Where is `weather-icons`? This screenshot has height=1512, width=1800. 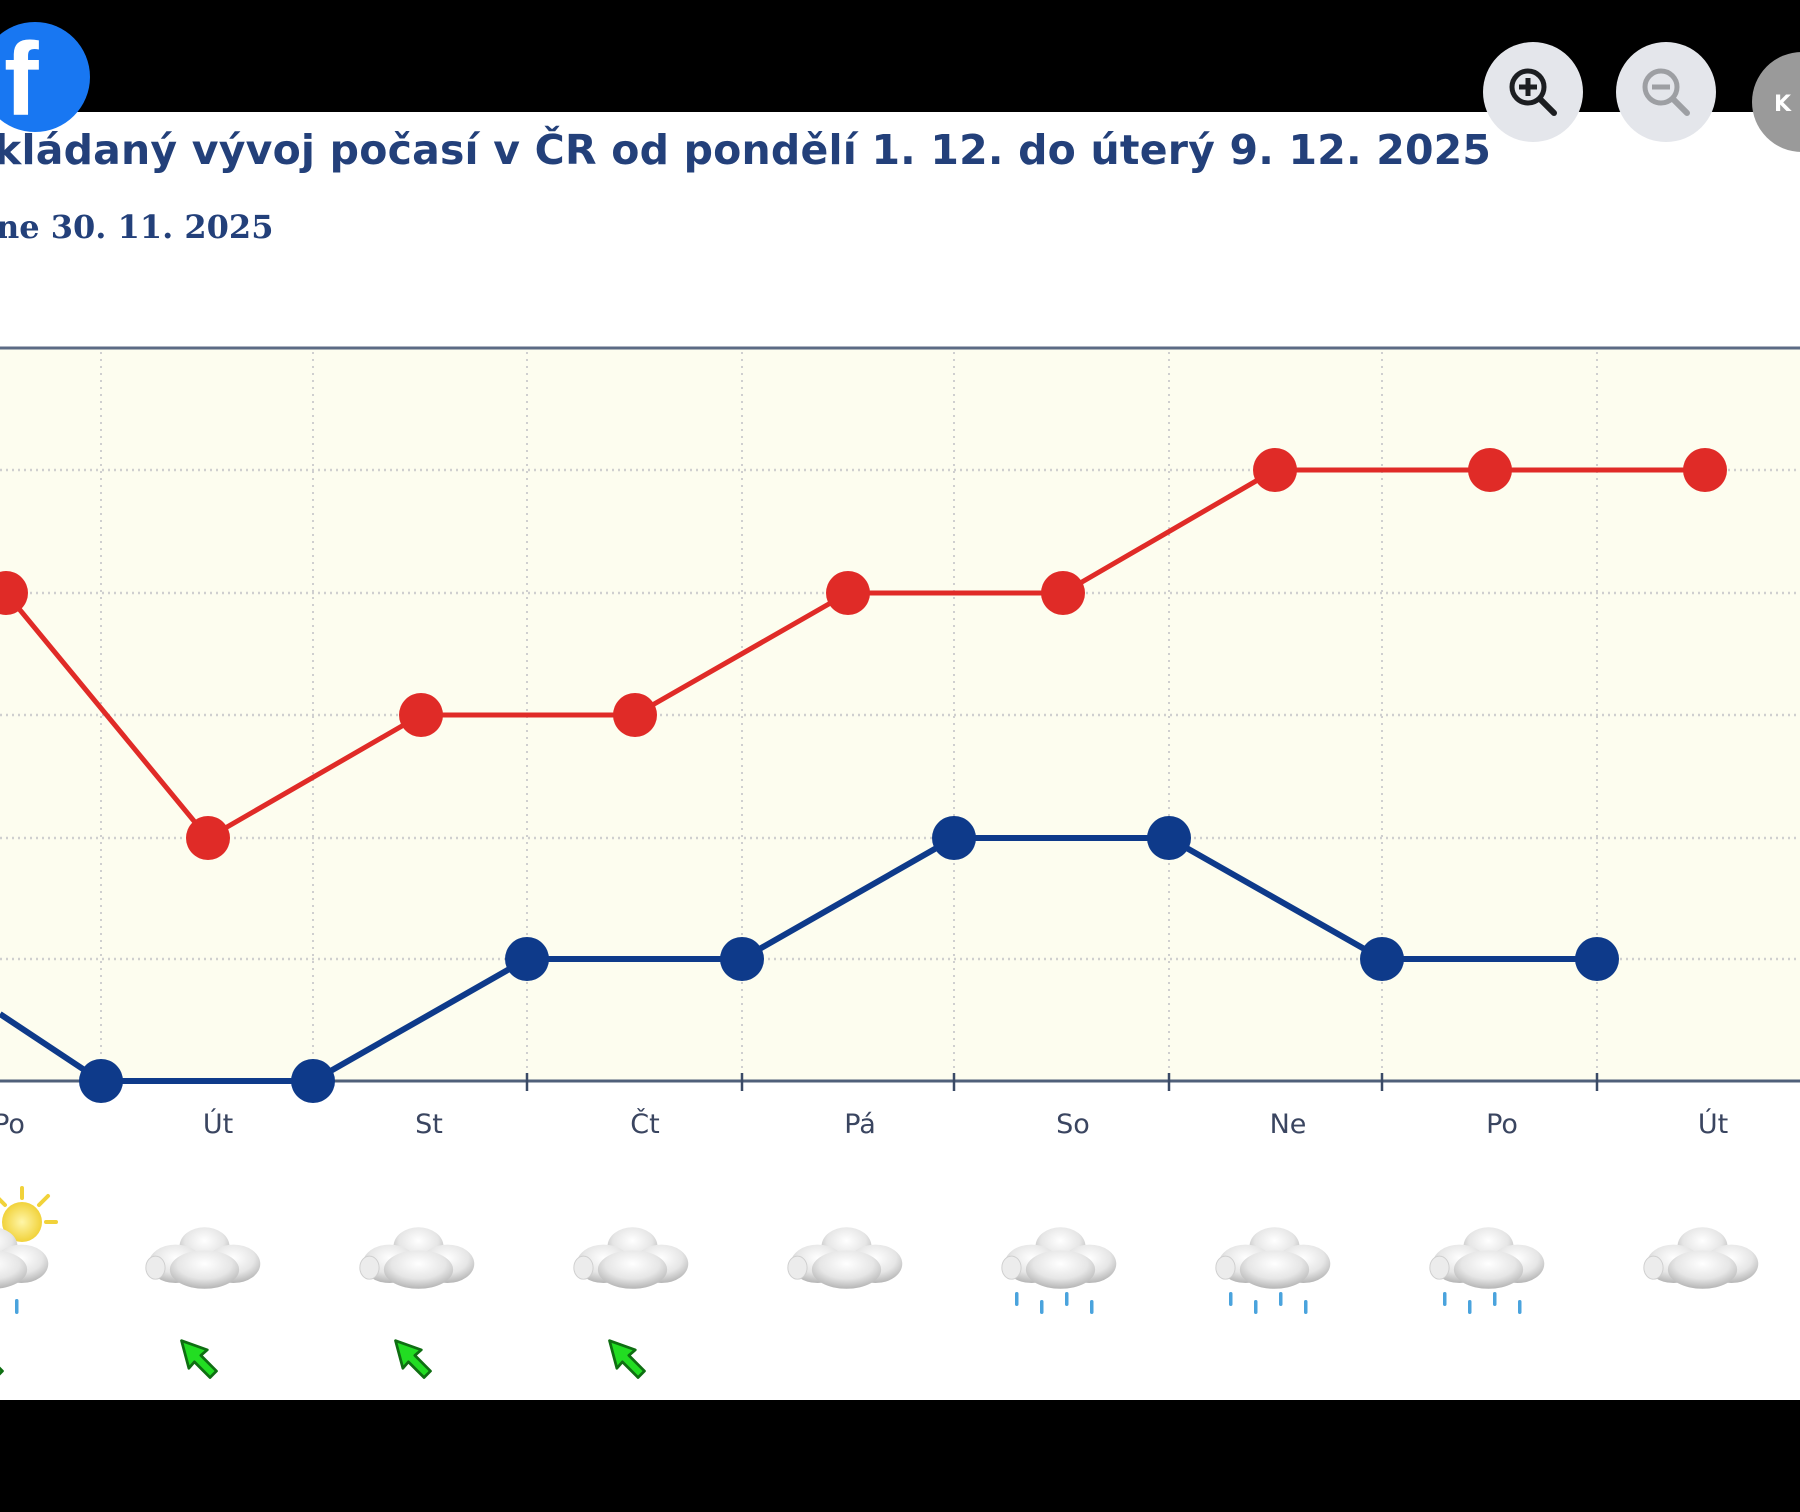
weather-icons is located at coordinates (879, 1250).